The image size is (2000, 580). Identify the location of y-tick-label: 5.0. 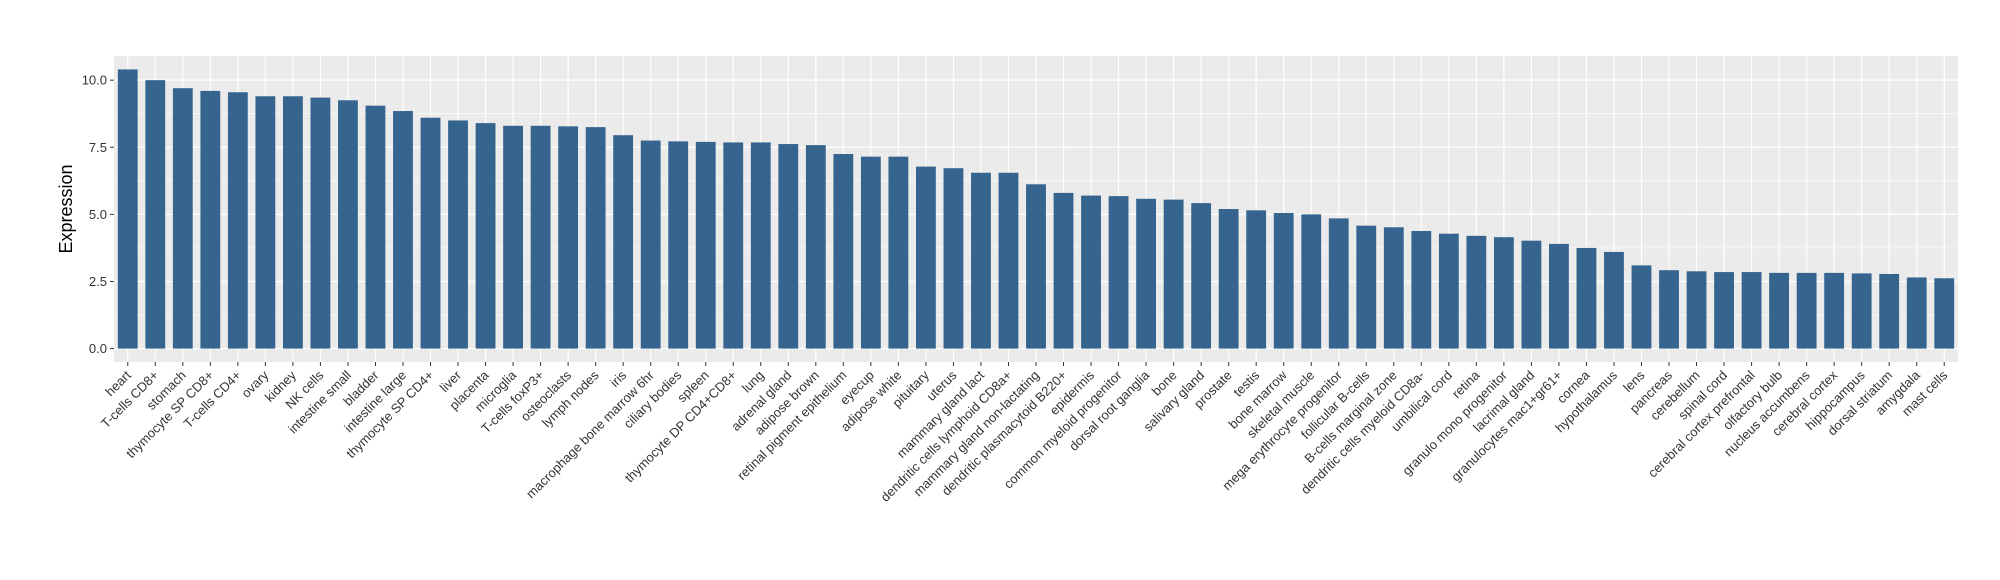
(98, 214).